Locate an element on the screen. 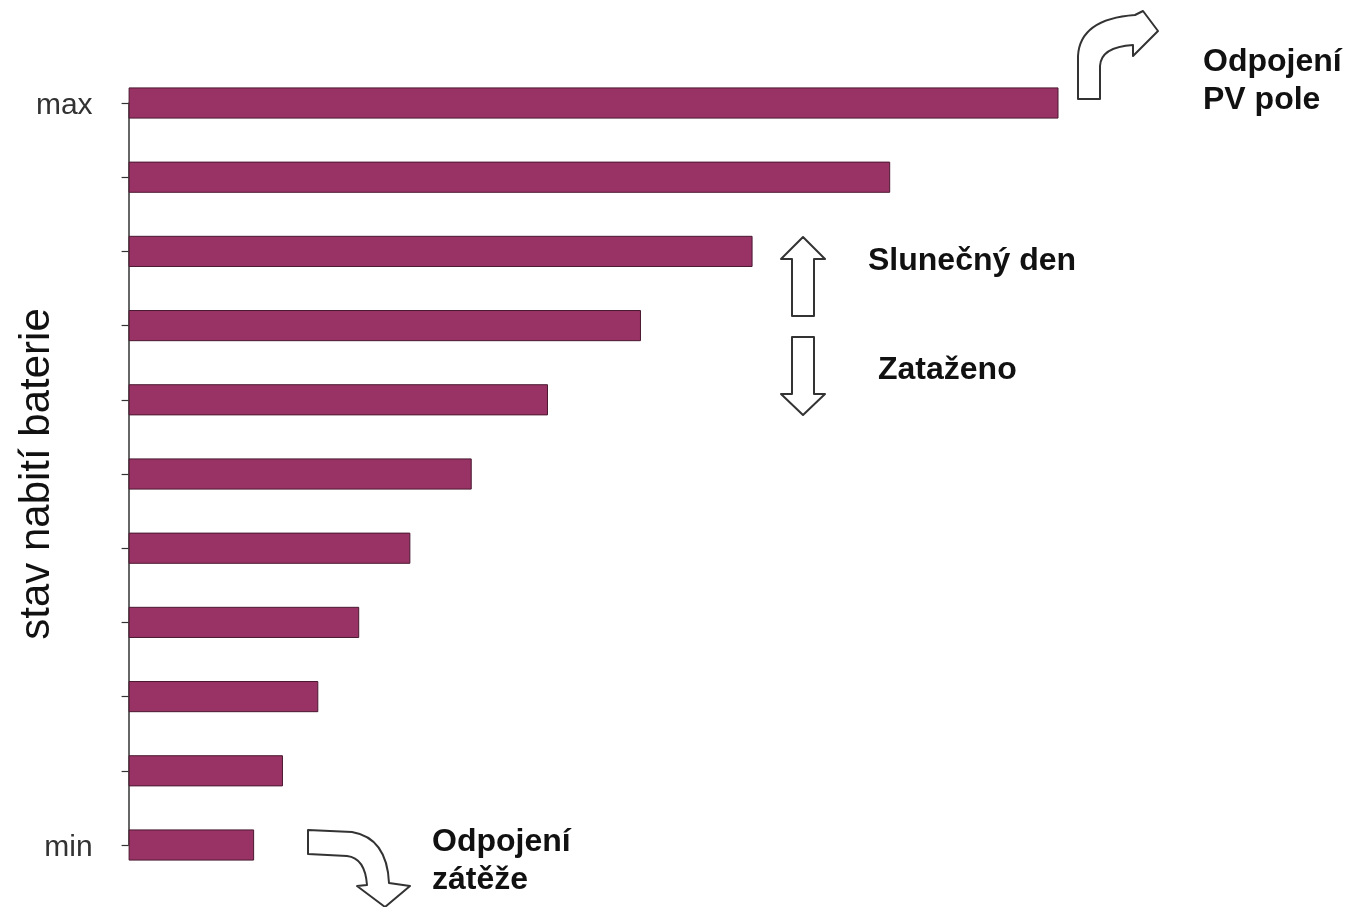 The image size is (1349, 907). text: Odpojení PV pole is located at coordinates (1276, 79).